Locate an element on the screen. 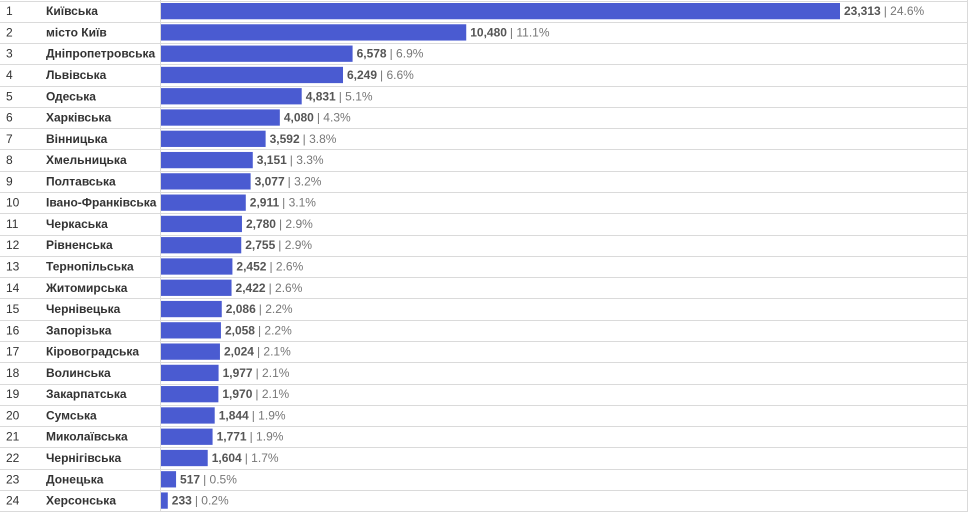  category-label: Рівненська is located at coordinates (79, 245).